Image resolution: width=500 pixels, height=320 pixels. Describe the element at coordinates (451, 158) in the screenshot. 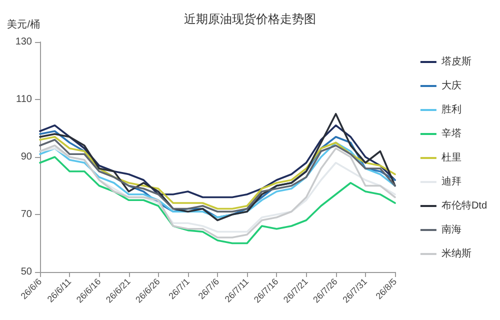

I see `legend-label: 杜里` at that location.